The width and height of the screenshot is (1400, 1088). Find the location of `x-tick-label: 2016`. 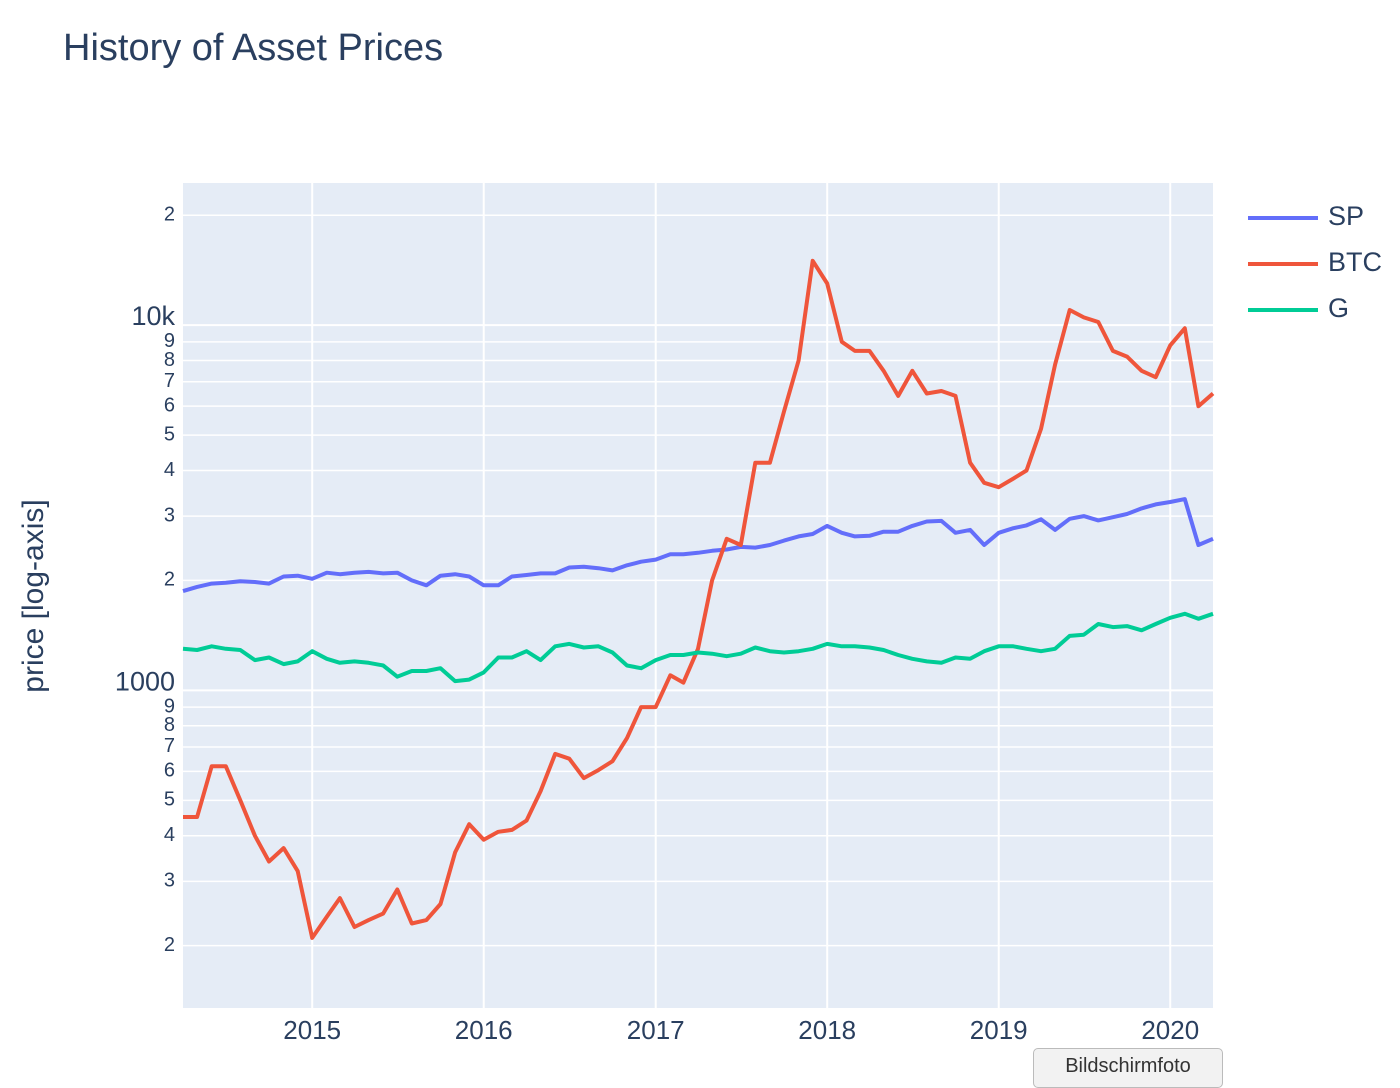

x-tick-label: 2016 is located at coordinates (484, 1030).